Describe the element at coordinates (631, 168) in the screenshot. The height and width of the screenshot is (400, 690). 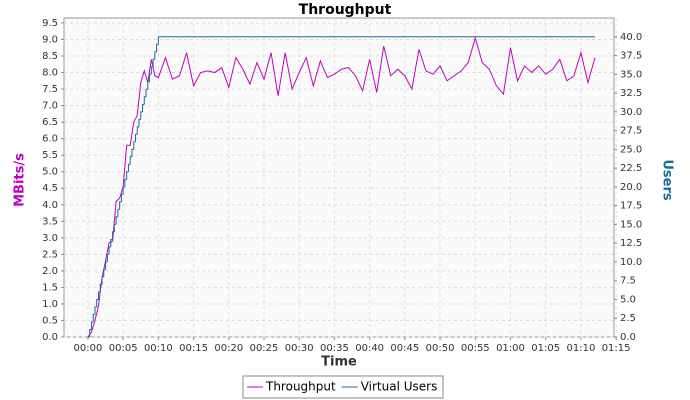
I see `y2-tick-label: 22.5` at that location.